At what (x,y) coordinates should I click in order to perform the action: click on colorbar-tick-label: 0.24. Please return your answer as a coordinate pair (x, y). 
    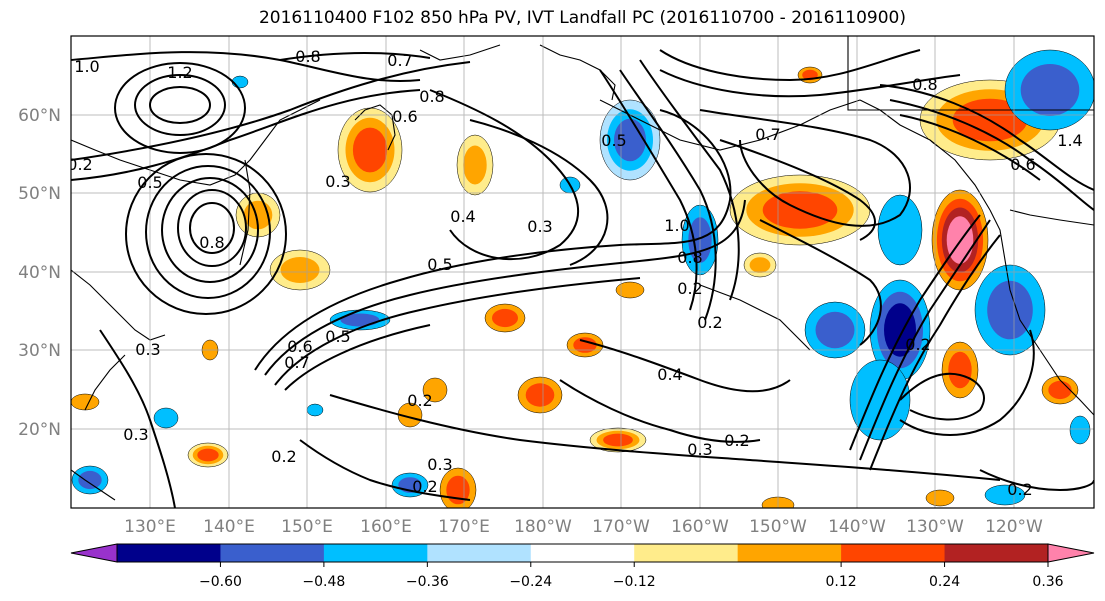
    Looking at the image, I should click on (944, 582).